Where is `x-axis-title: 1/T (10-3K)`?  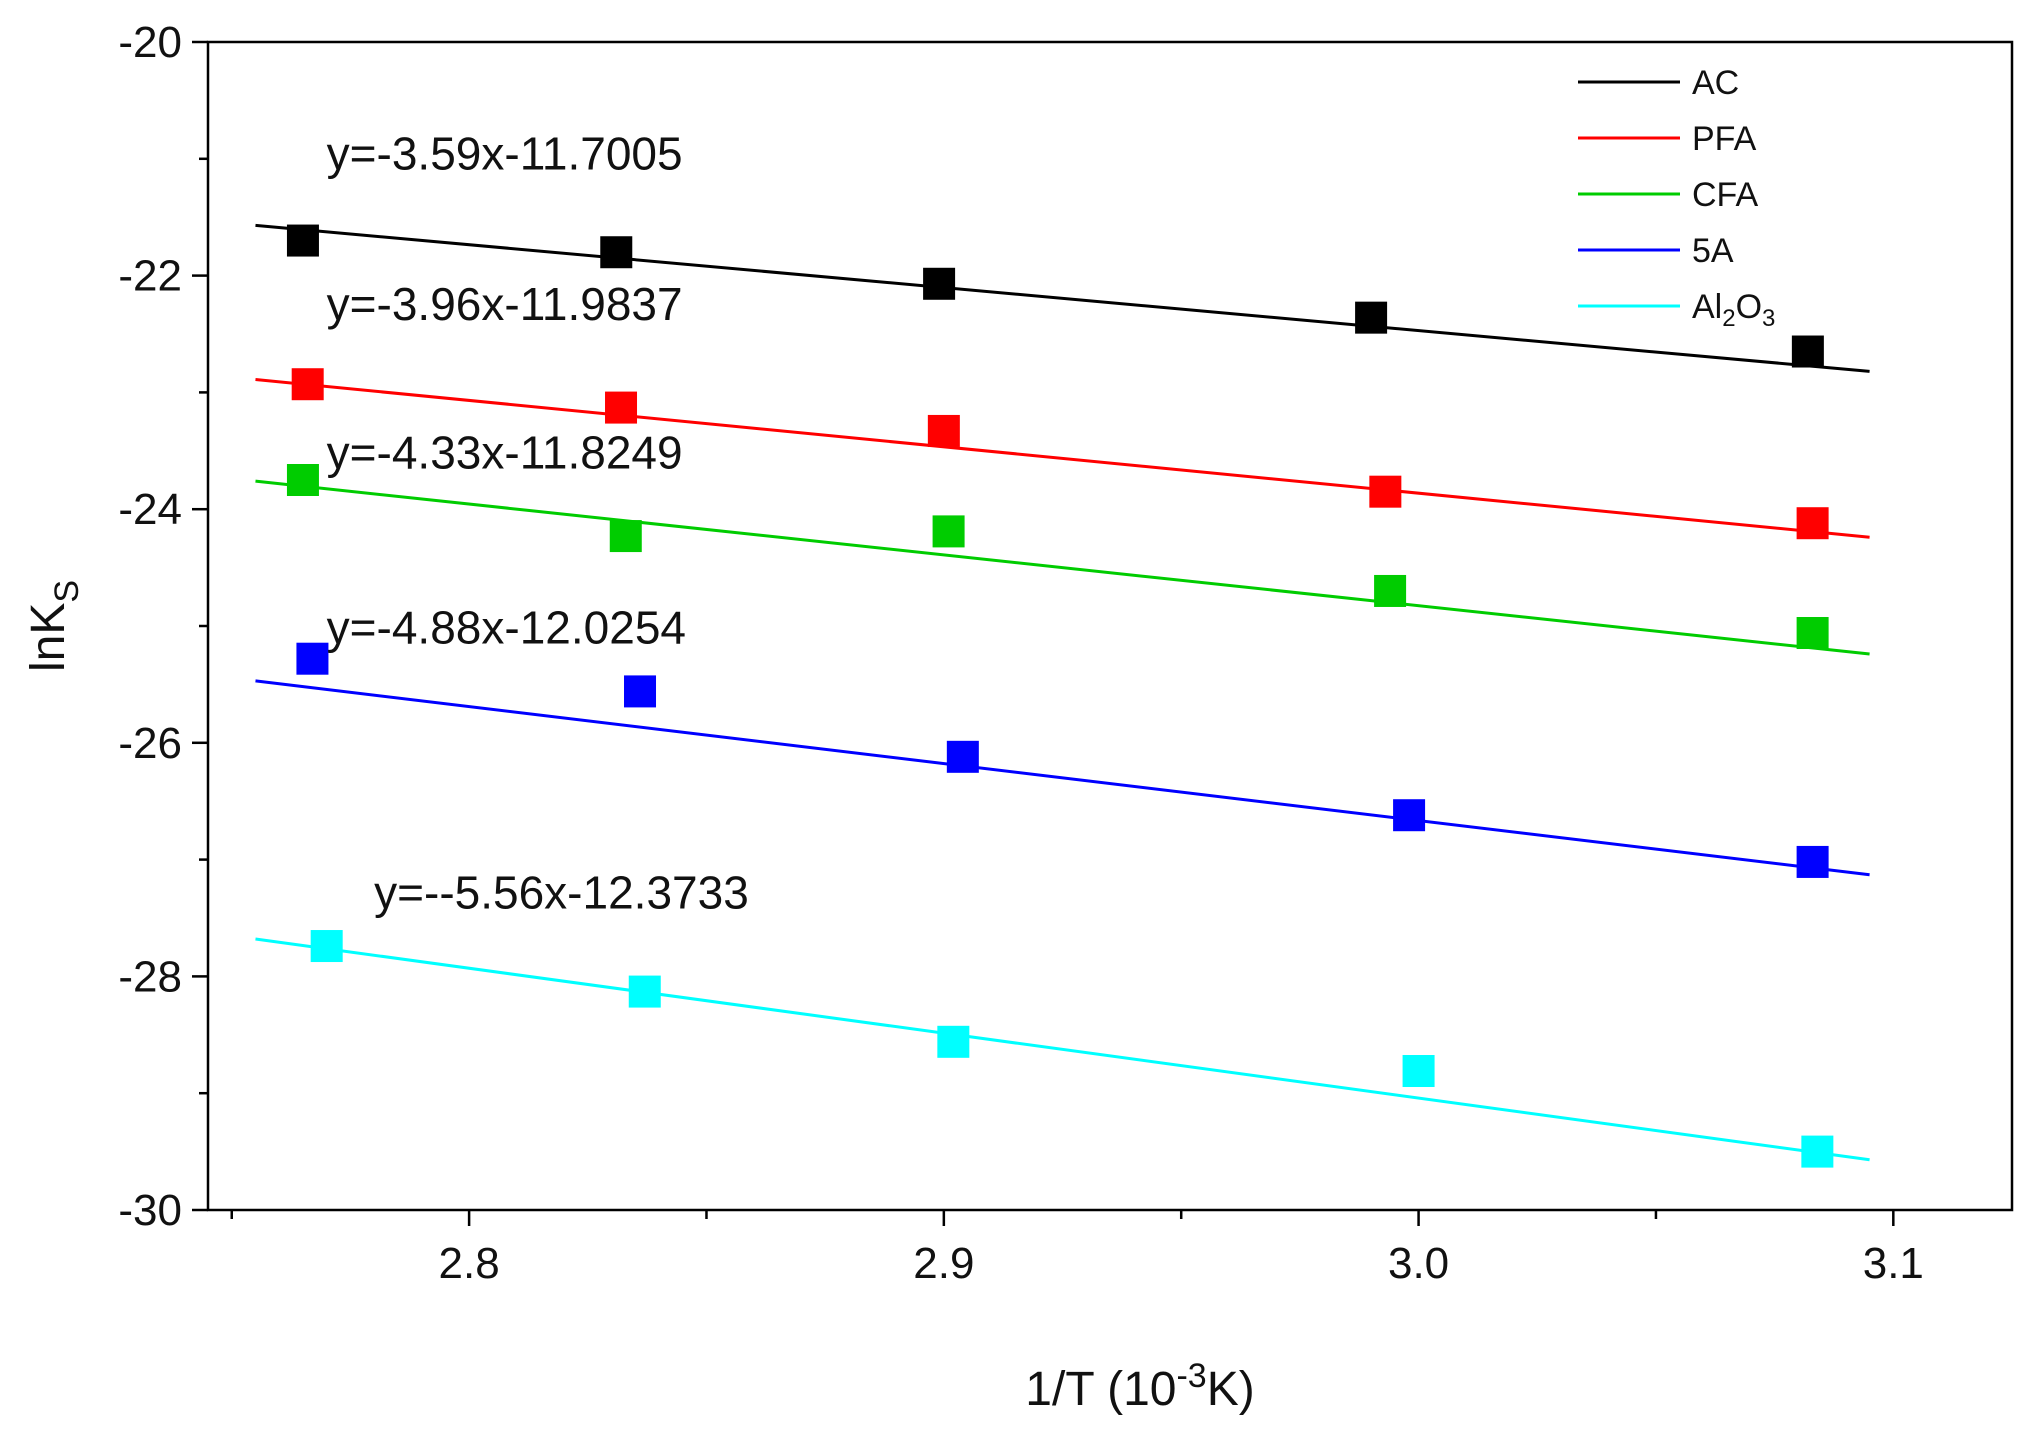 x-axis-title: 1/T (10-3K) is located at coordinates (1139, 1386).